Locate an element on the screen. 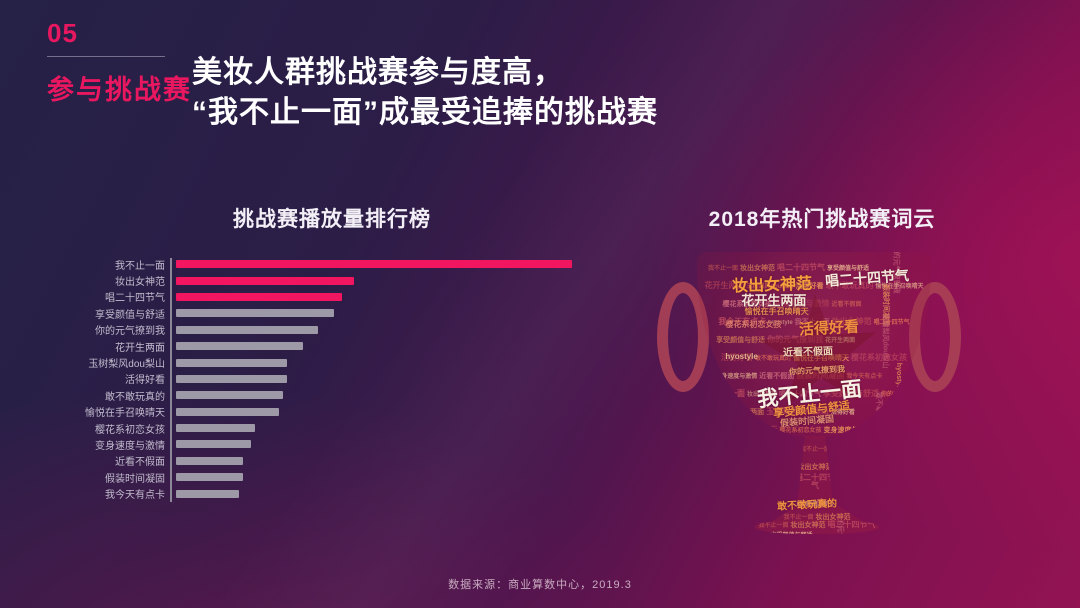 The image size is (1080, 608). bar-label: 变身速度与激情 is located at coordinates (130, 446).